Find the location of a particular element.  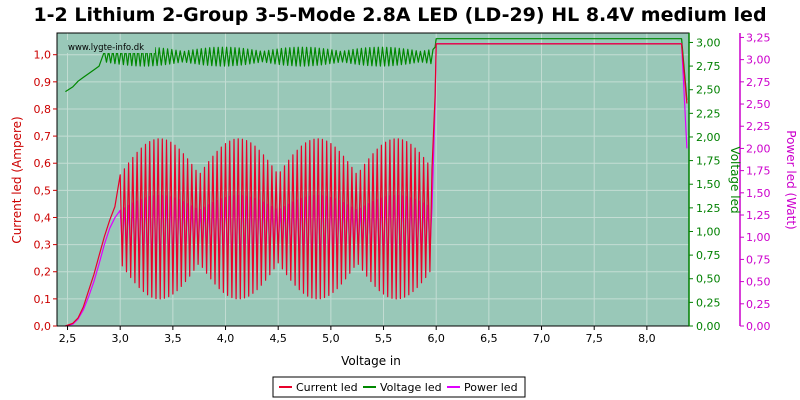

y-right1-tick-label-0: 0,00 is located at coordinates (708, 326).